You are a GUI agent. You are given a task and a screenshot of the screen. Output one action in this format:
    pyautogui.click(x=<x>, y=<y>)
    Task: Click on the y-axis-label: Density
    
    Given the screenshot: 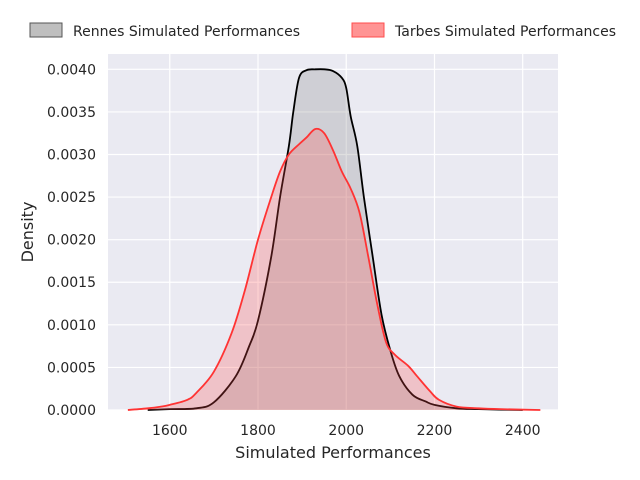 What is the action you would take?
    pyautogui.click(x=27, y=232)
    